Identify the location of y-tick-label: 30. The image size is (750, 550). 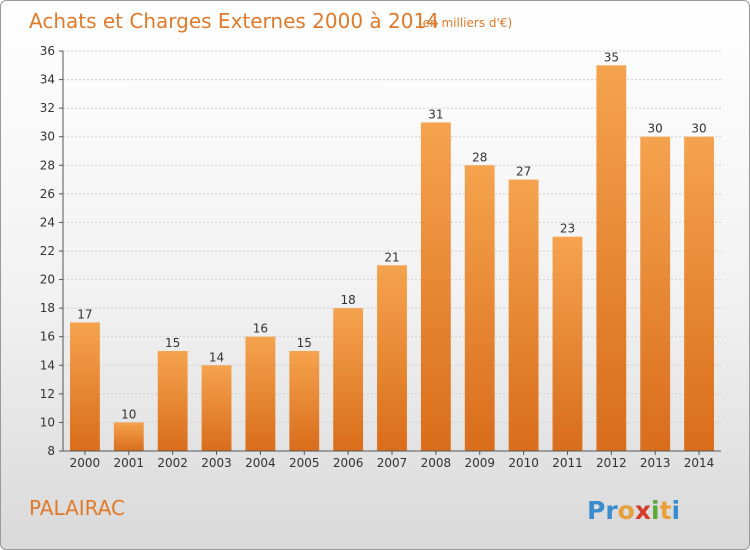
(47, 137).